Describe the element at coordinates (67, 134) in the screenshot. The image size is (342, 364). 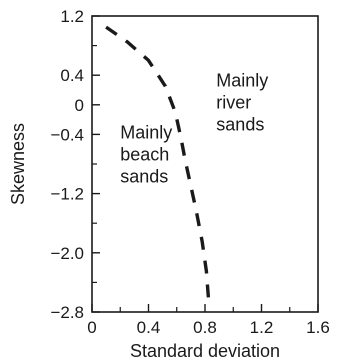
I see `y-tick-label: −0.4` at that location.